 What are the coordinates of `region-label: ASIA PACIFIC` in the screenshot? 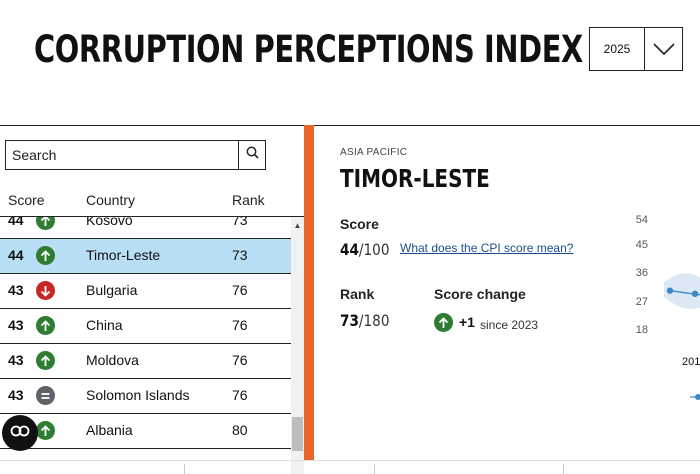 It's located at (374, 152).